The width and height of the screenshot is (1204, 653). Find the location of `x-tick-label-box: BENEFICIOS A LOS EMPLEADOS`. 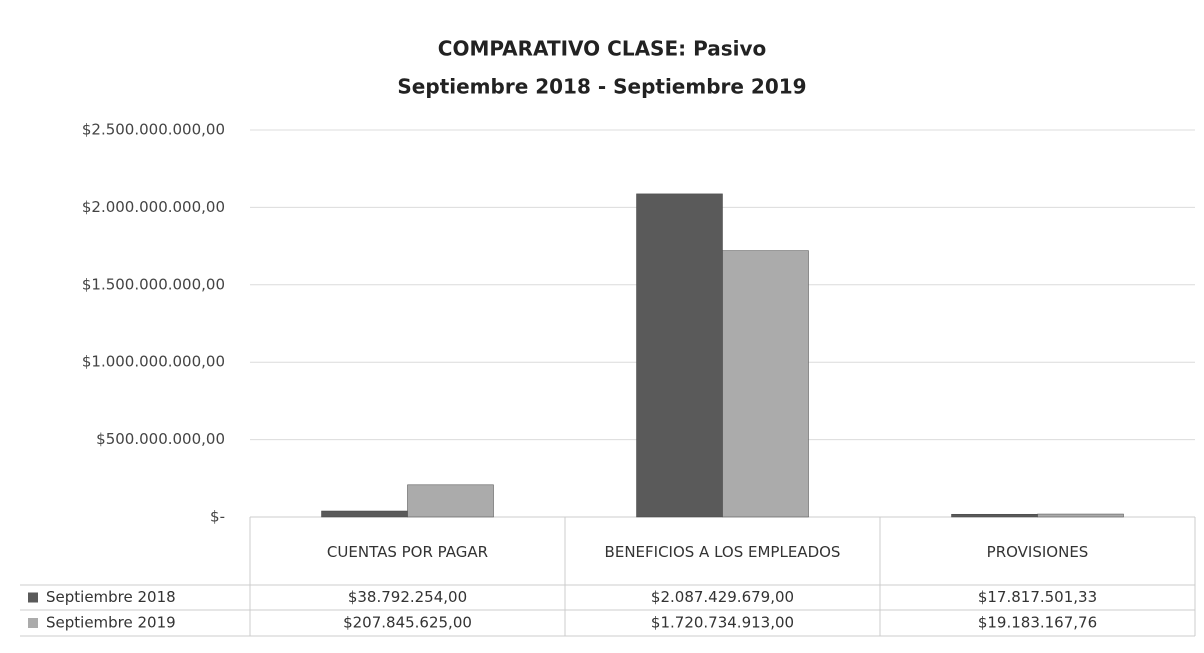

x-tick-label-box: BENEFICIOS A LOS EMPLEADOS is located at coordinates (722, 552).